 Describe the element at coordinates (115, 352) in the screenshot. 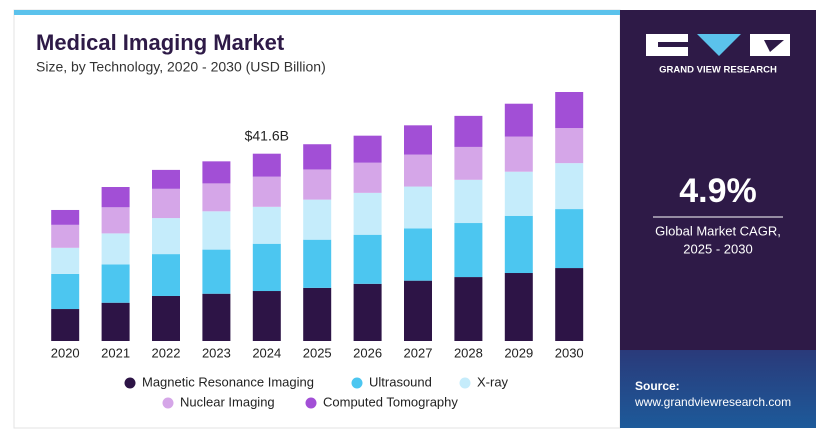

I see `x-tick-label: 2021` at that location.